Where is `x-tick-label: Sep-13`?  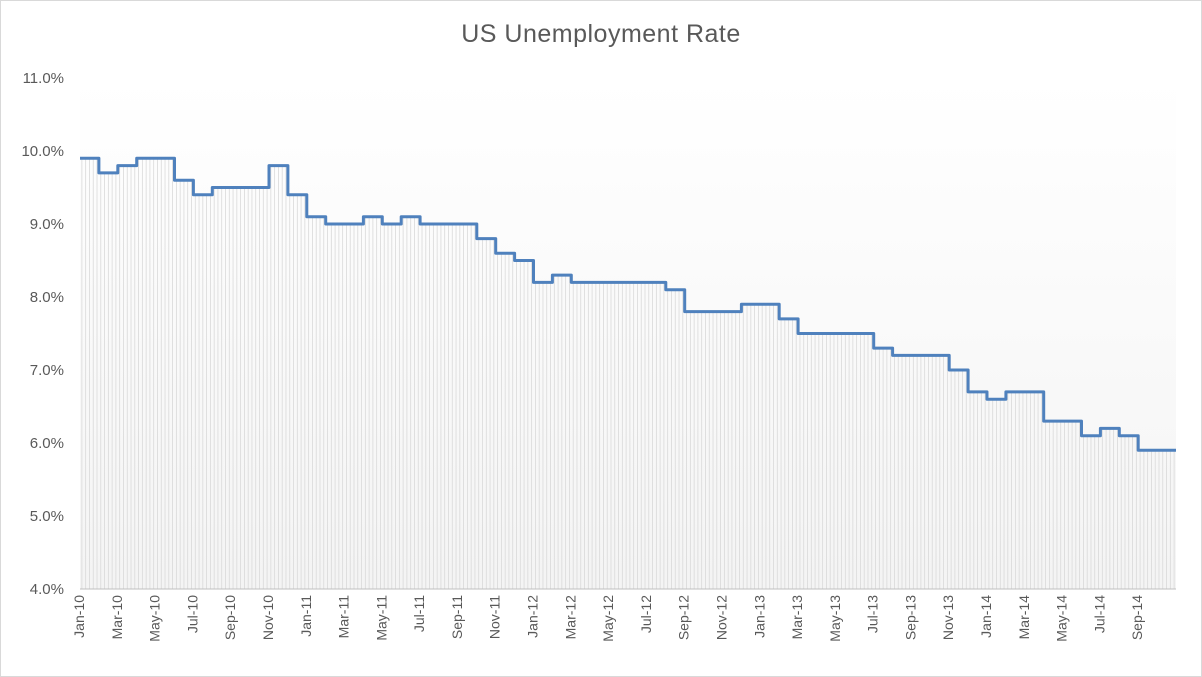
x-tick-label: Sep-13 is located at coordinates (910, 617).